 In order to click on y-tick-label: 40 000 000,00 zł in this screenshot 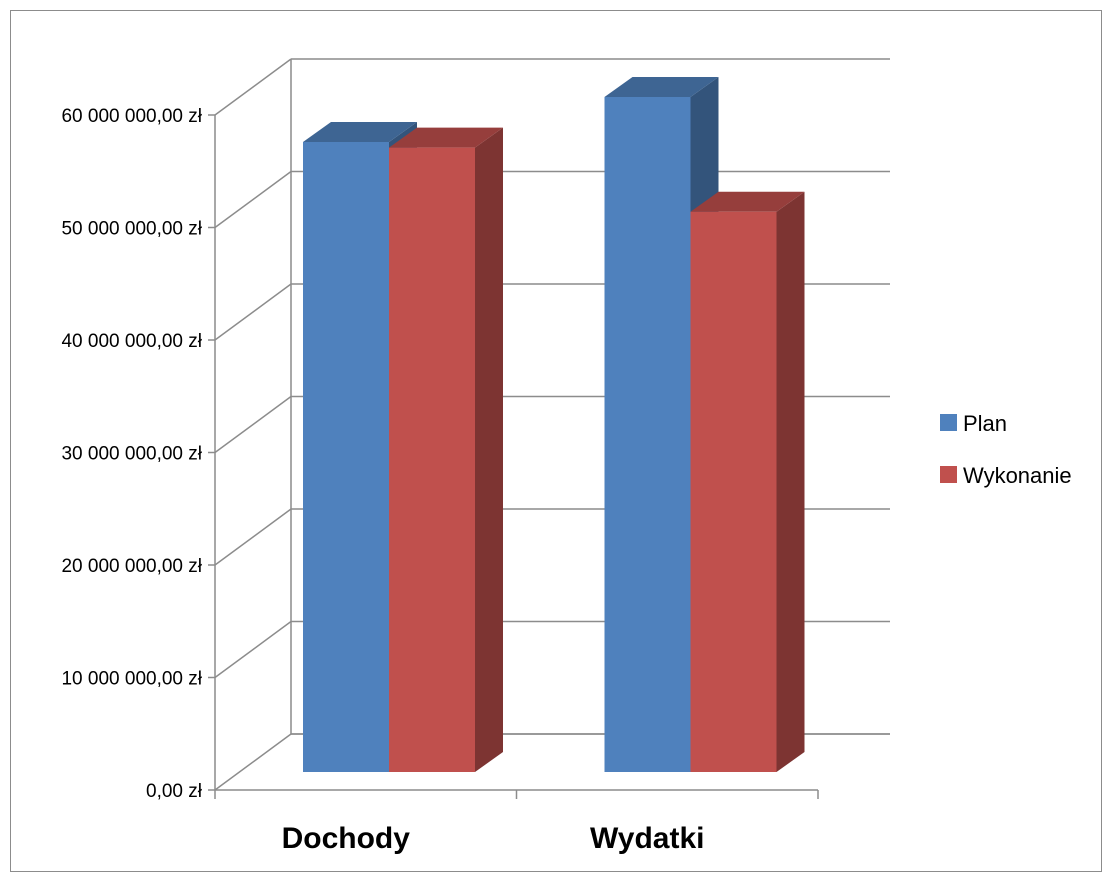, I will do `click(131, 341)`.